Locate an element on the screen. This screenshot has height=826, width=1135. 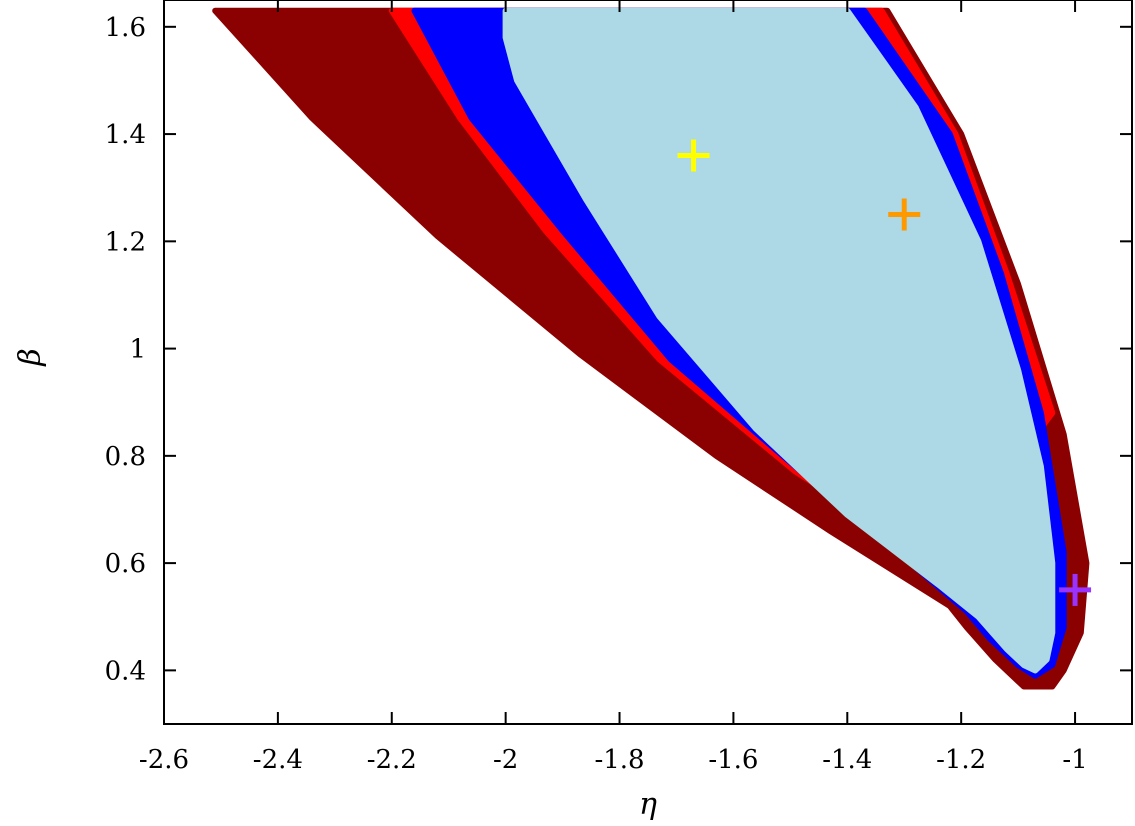
y-tick-label: 1 is located at coordinates (137, 350).